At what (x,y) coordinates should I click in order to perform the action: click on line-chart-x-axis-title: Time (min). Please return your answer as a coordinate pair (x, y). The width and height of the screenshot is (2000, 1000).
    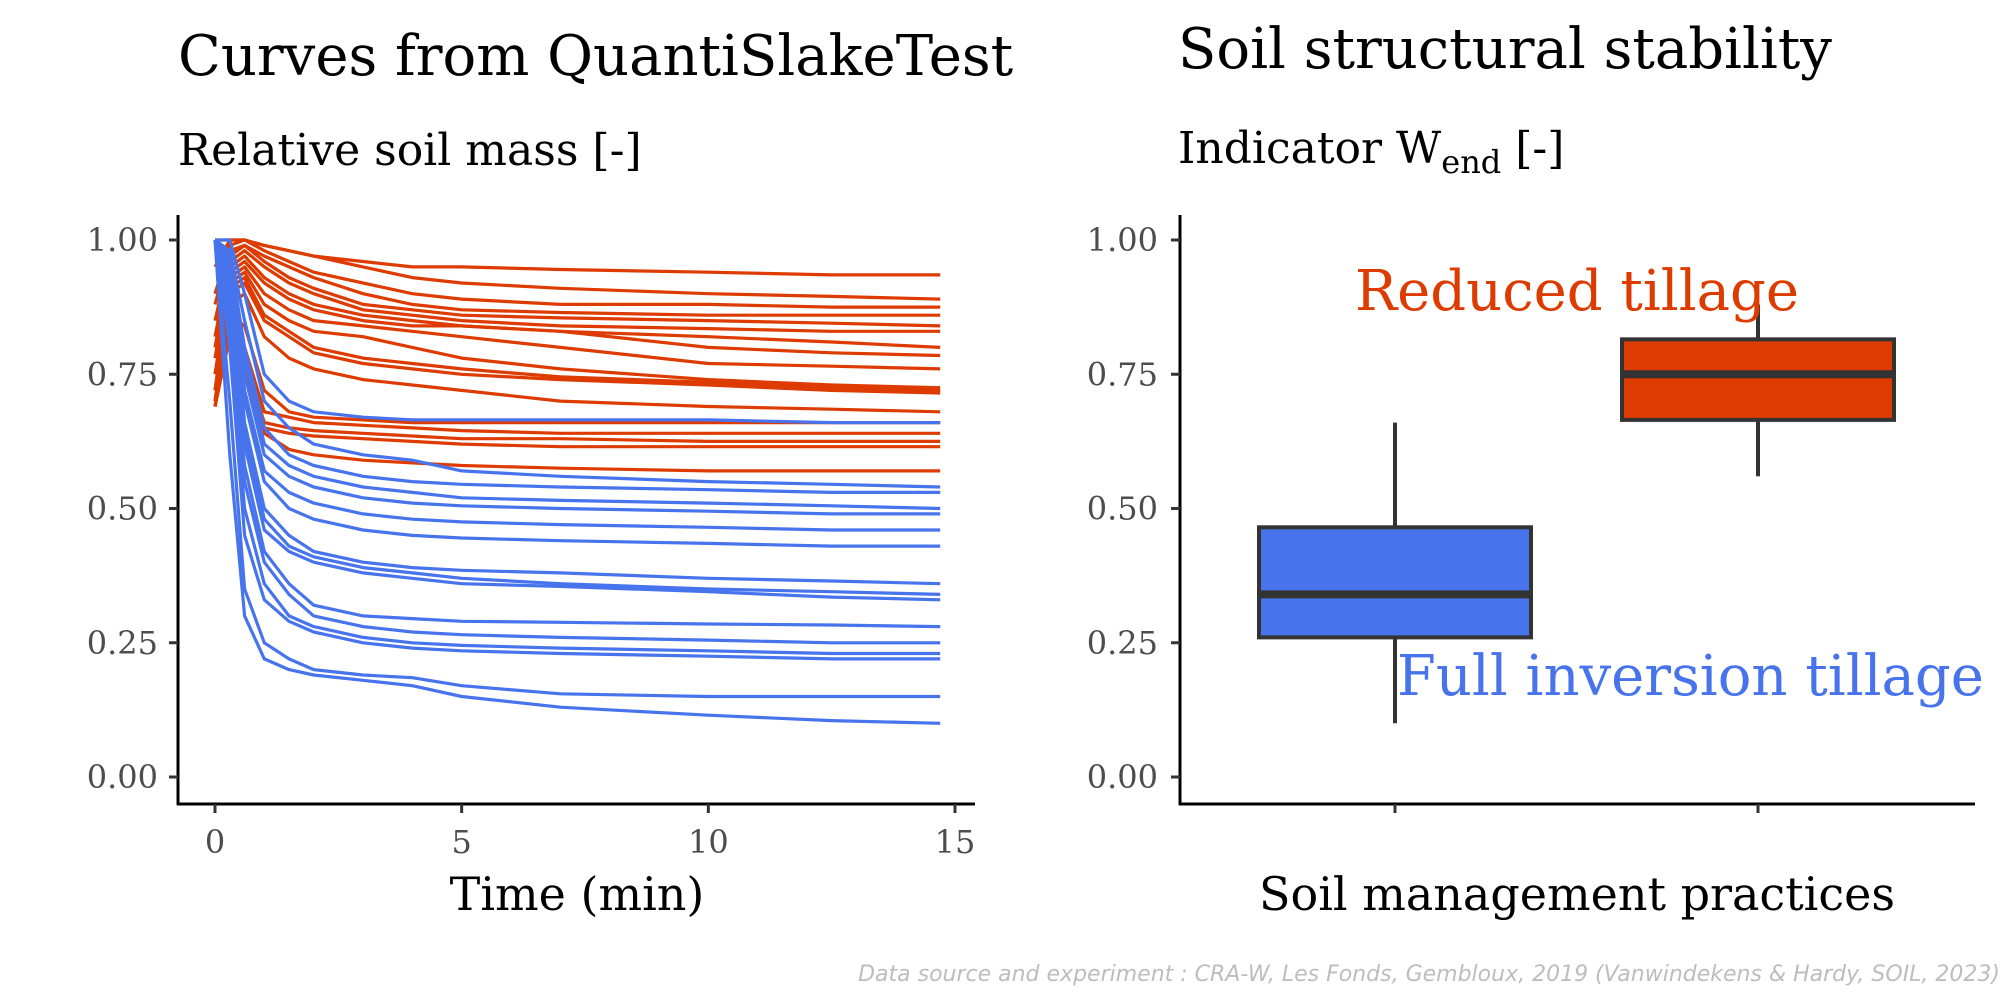
    Looking at the image, I should click on (577, 894).